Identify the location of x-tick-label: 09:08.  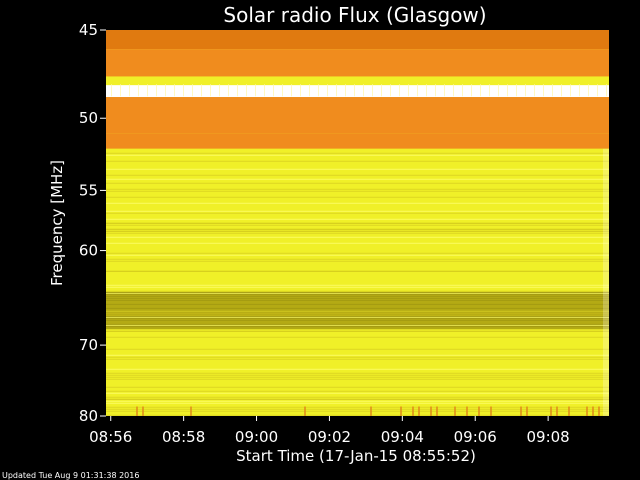
(548, 437).